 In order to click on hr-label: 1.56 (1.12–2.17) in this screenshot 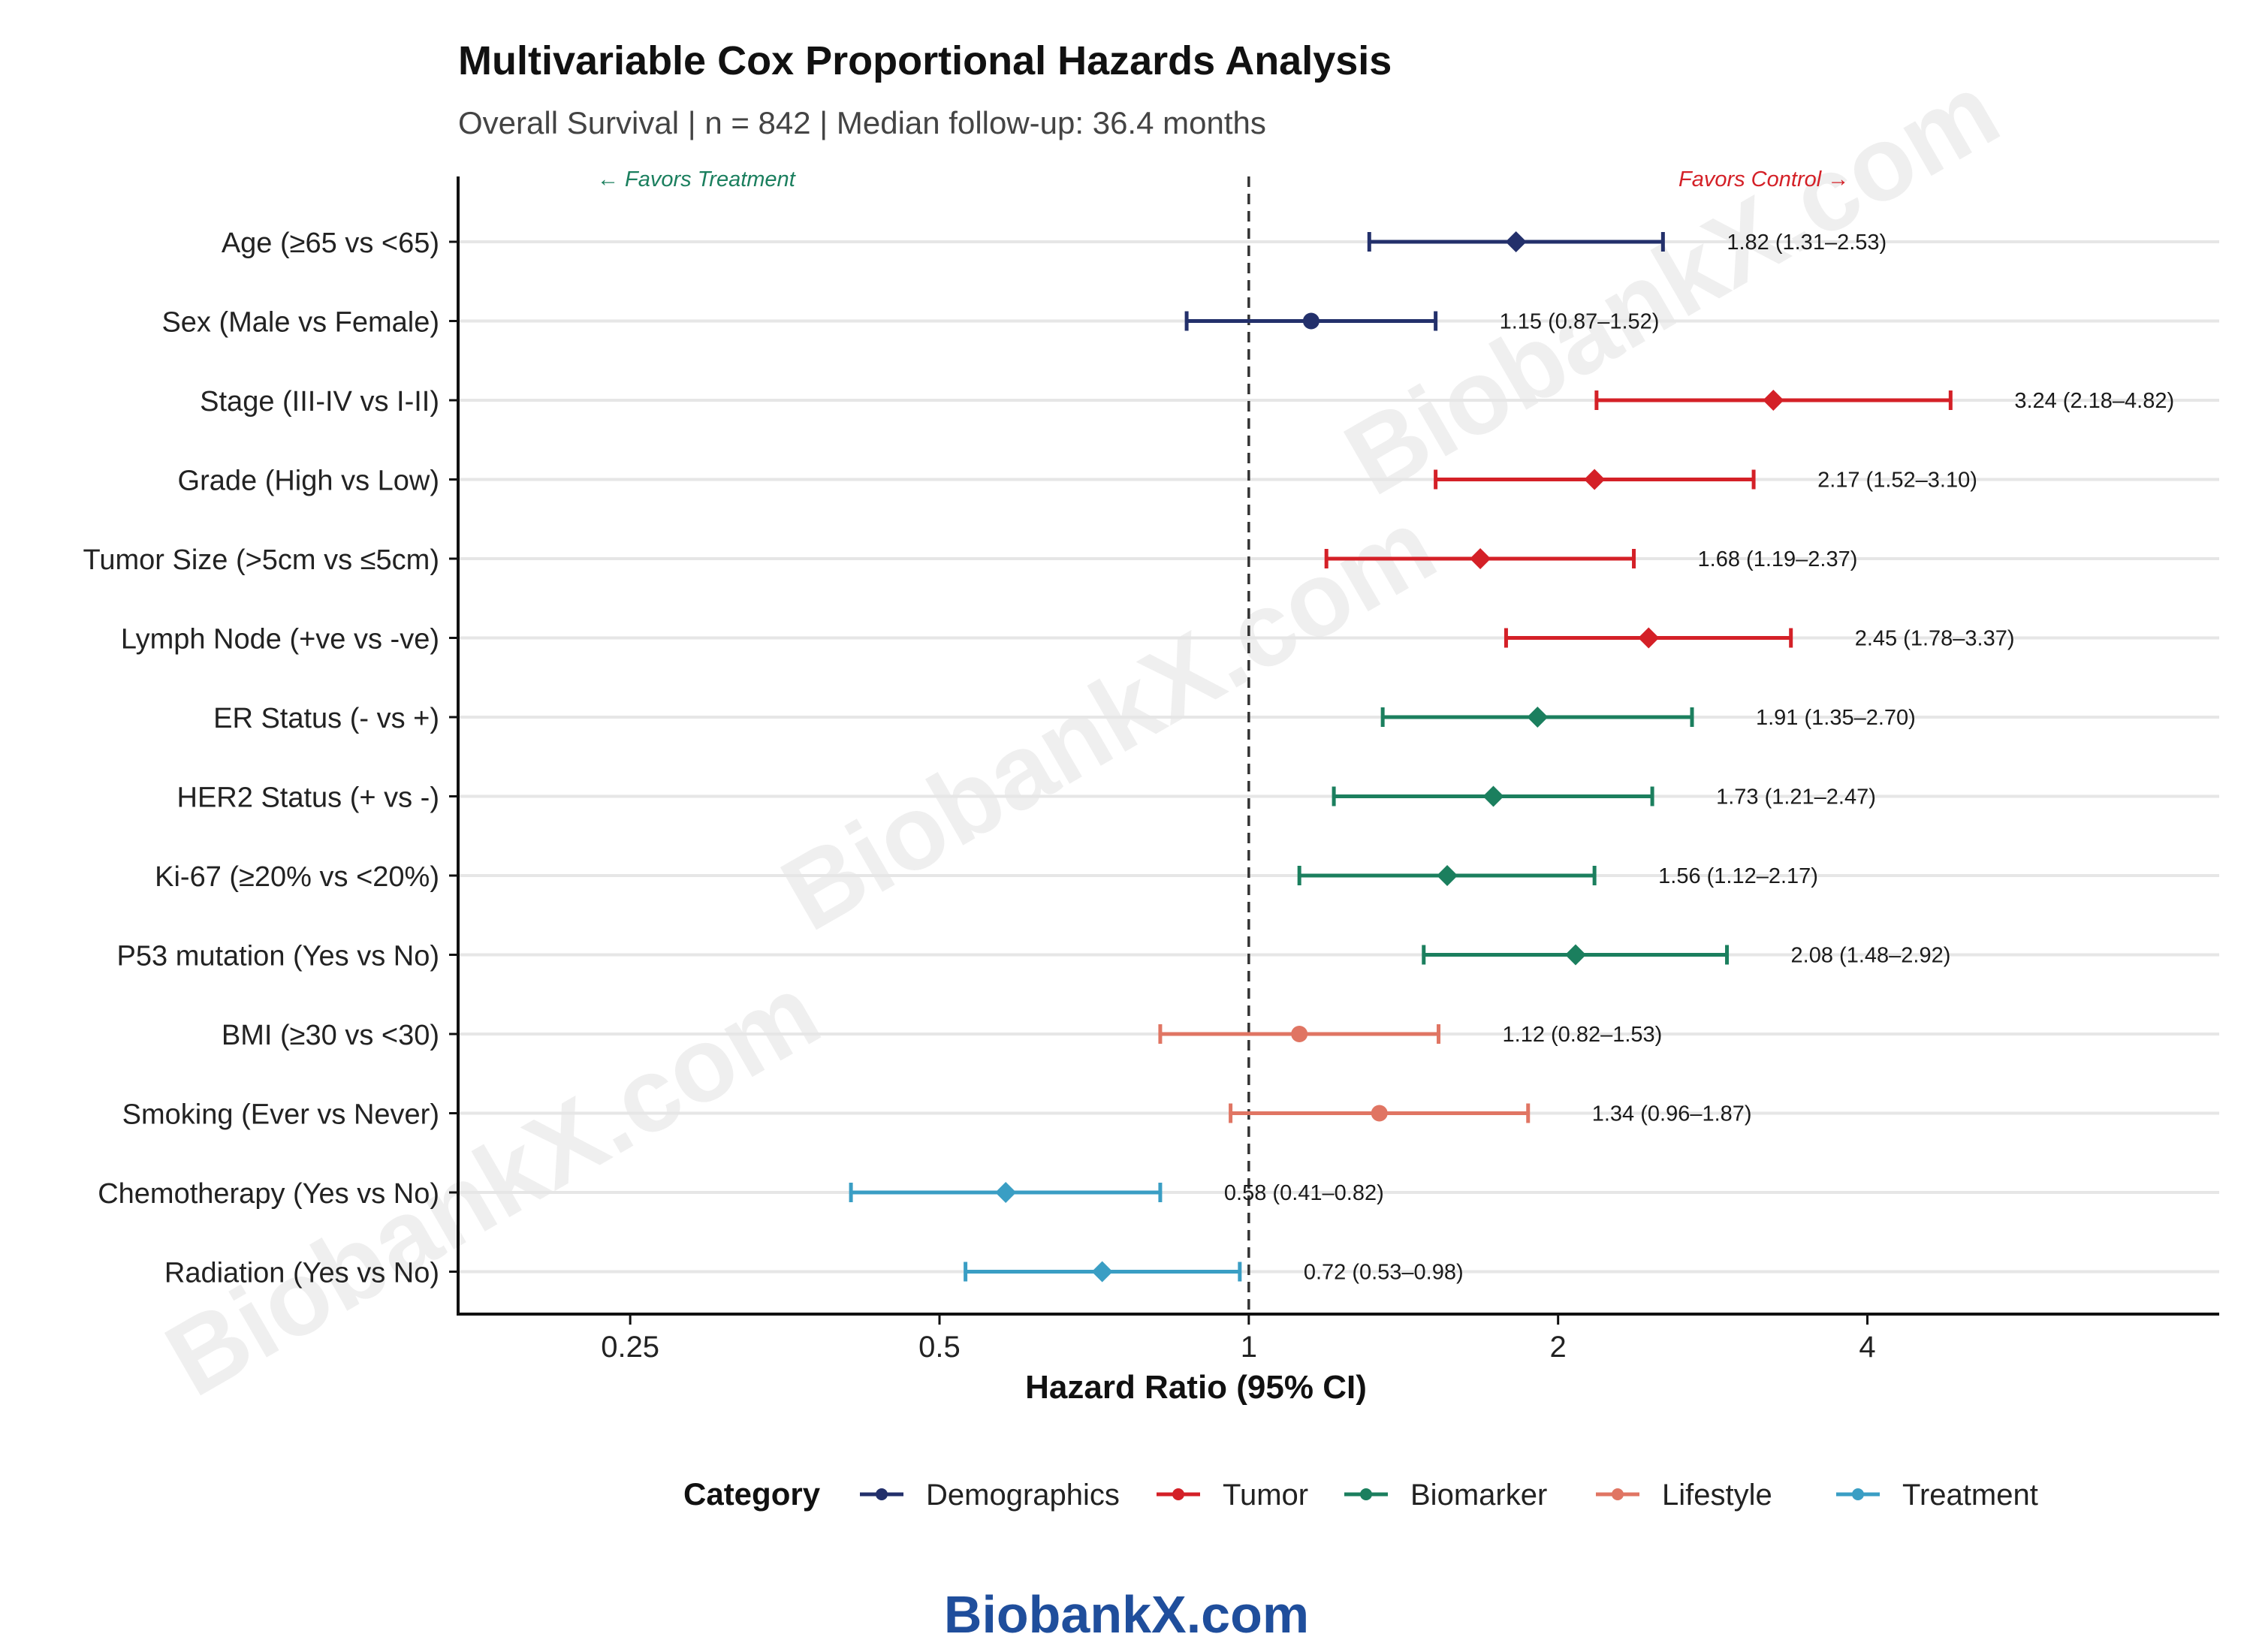, I will do `click(1738, 876)`.